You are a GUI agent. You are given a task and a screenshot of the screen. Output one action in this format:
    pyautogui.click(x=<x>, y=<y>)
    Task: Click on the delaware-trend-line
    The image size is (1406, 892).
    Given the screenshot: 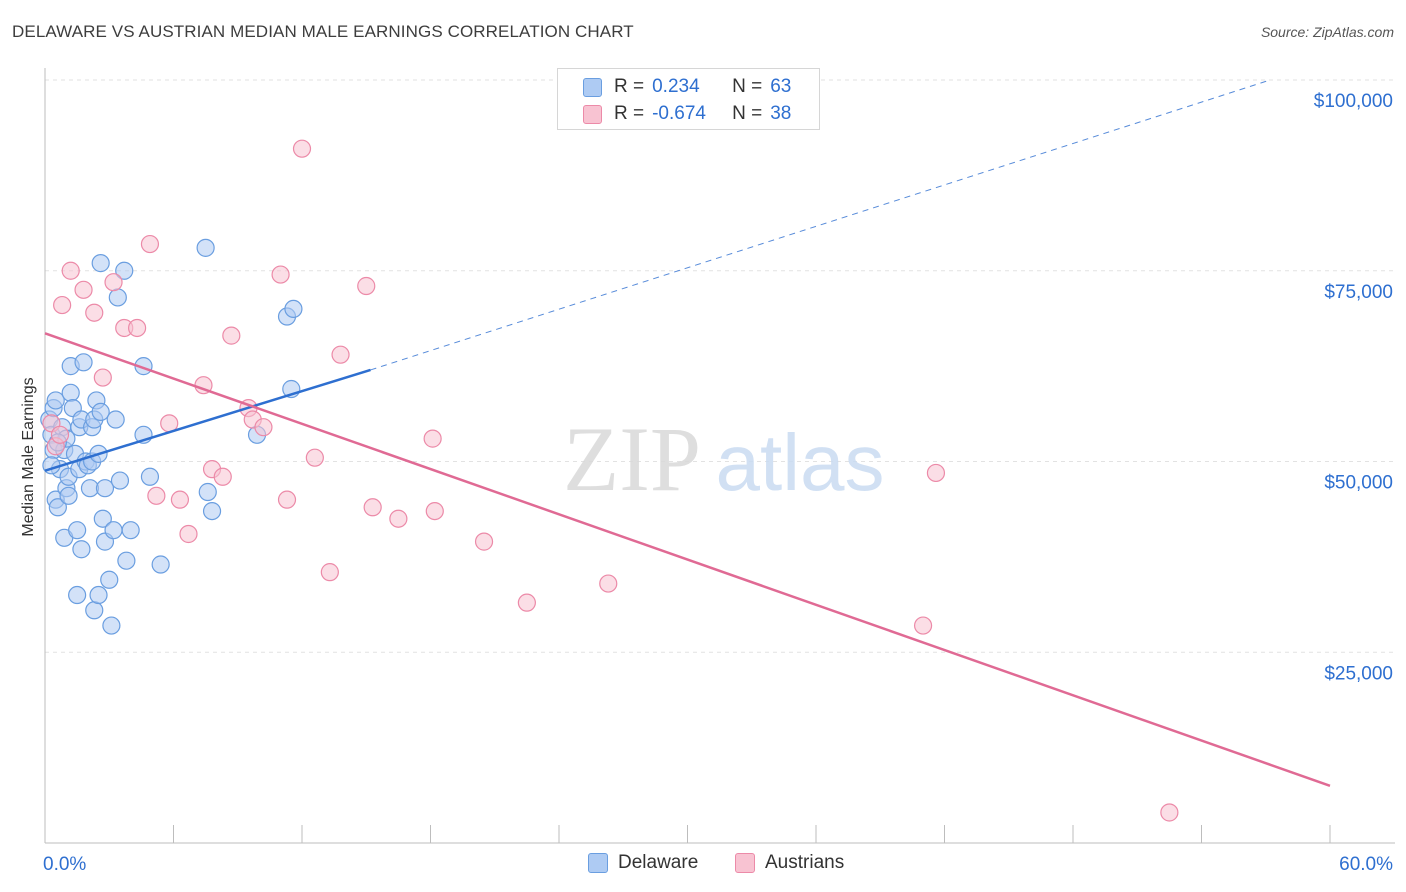 What is the action you would take?
    pyautogui.click(x=207, y=420)
    